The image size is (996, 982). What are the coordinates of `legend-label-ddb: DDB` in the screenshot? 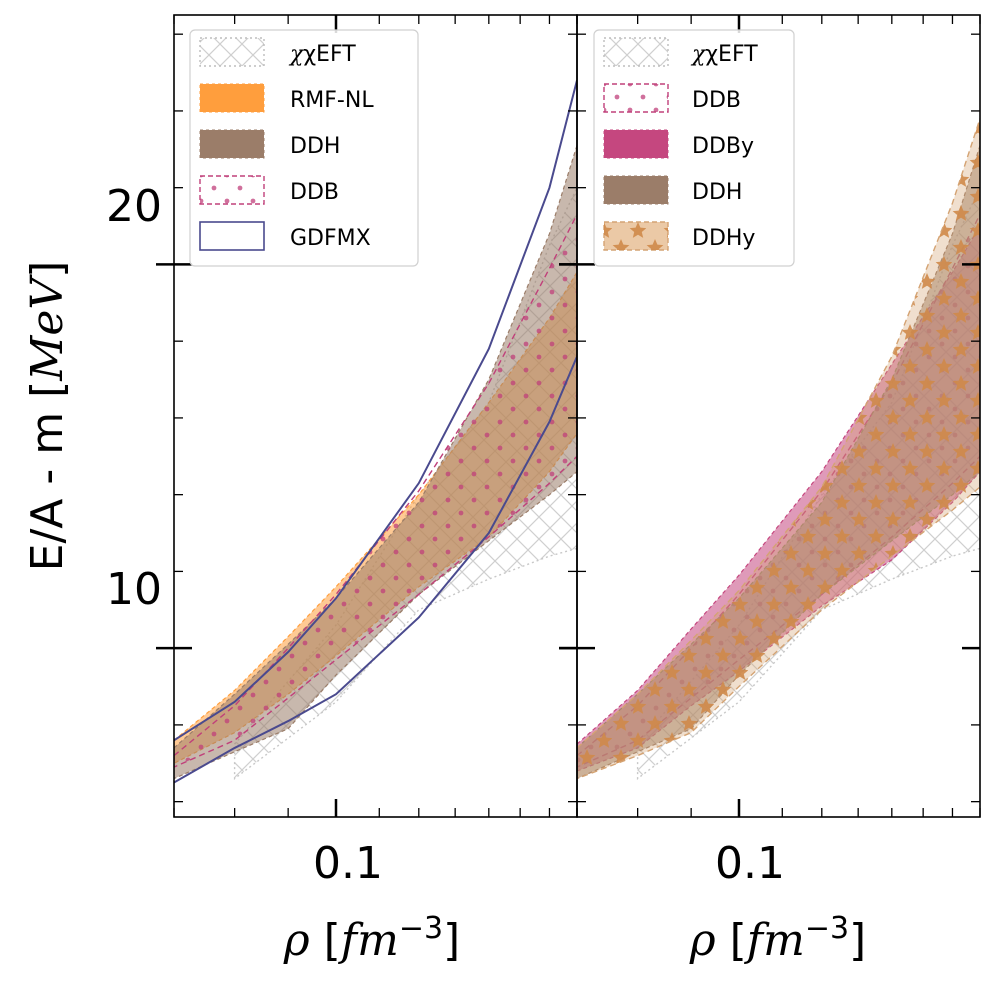 It's located at (314, 192).